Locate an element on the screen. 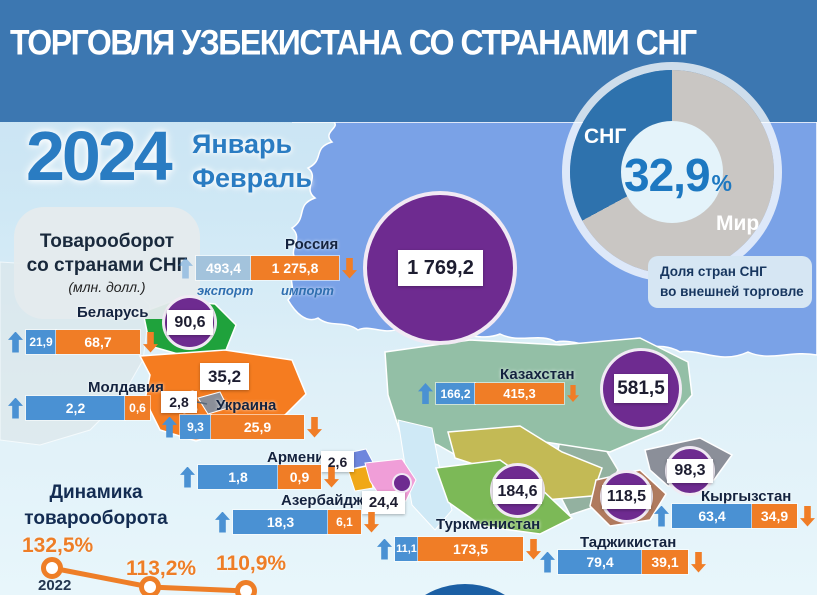 This screenshot has height=595, width=817. total-value-moldova: 2,8 is located at coordinates (179, 402).